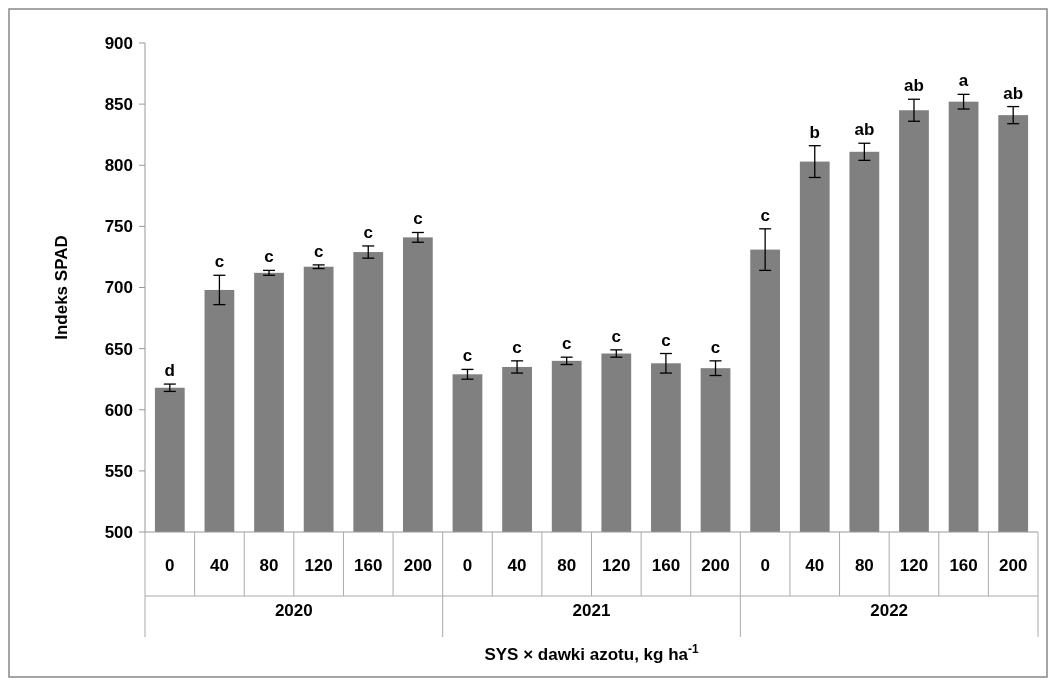 This screenshot has height=685, width=1056. Describe the element at coordinates (963, 81) in the screenshot. I see `data-label: a` at that location.